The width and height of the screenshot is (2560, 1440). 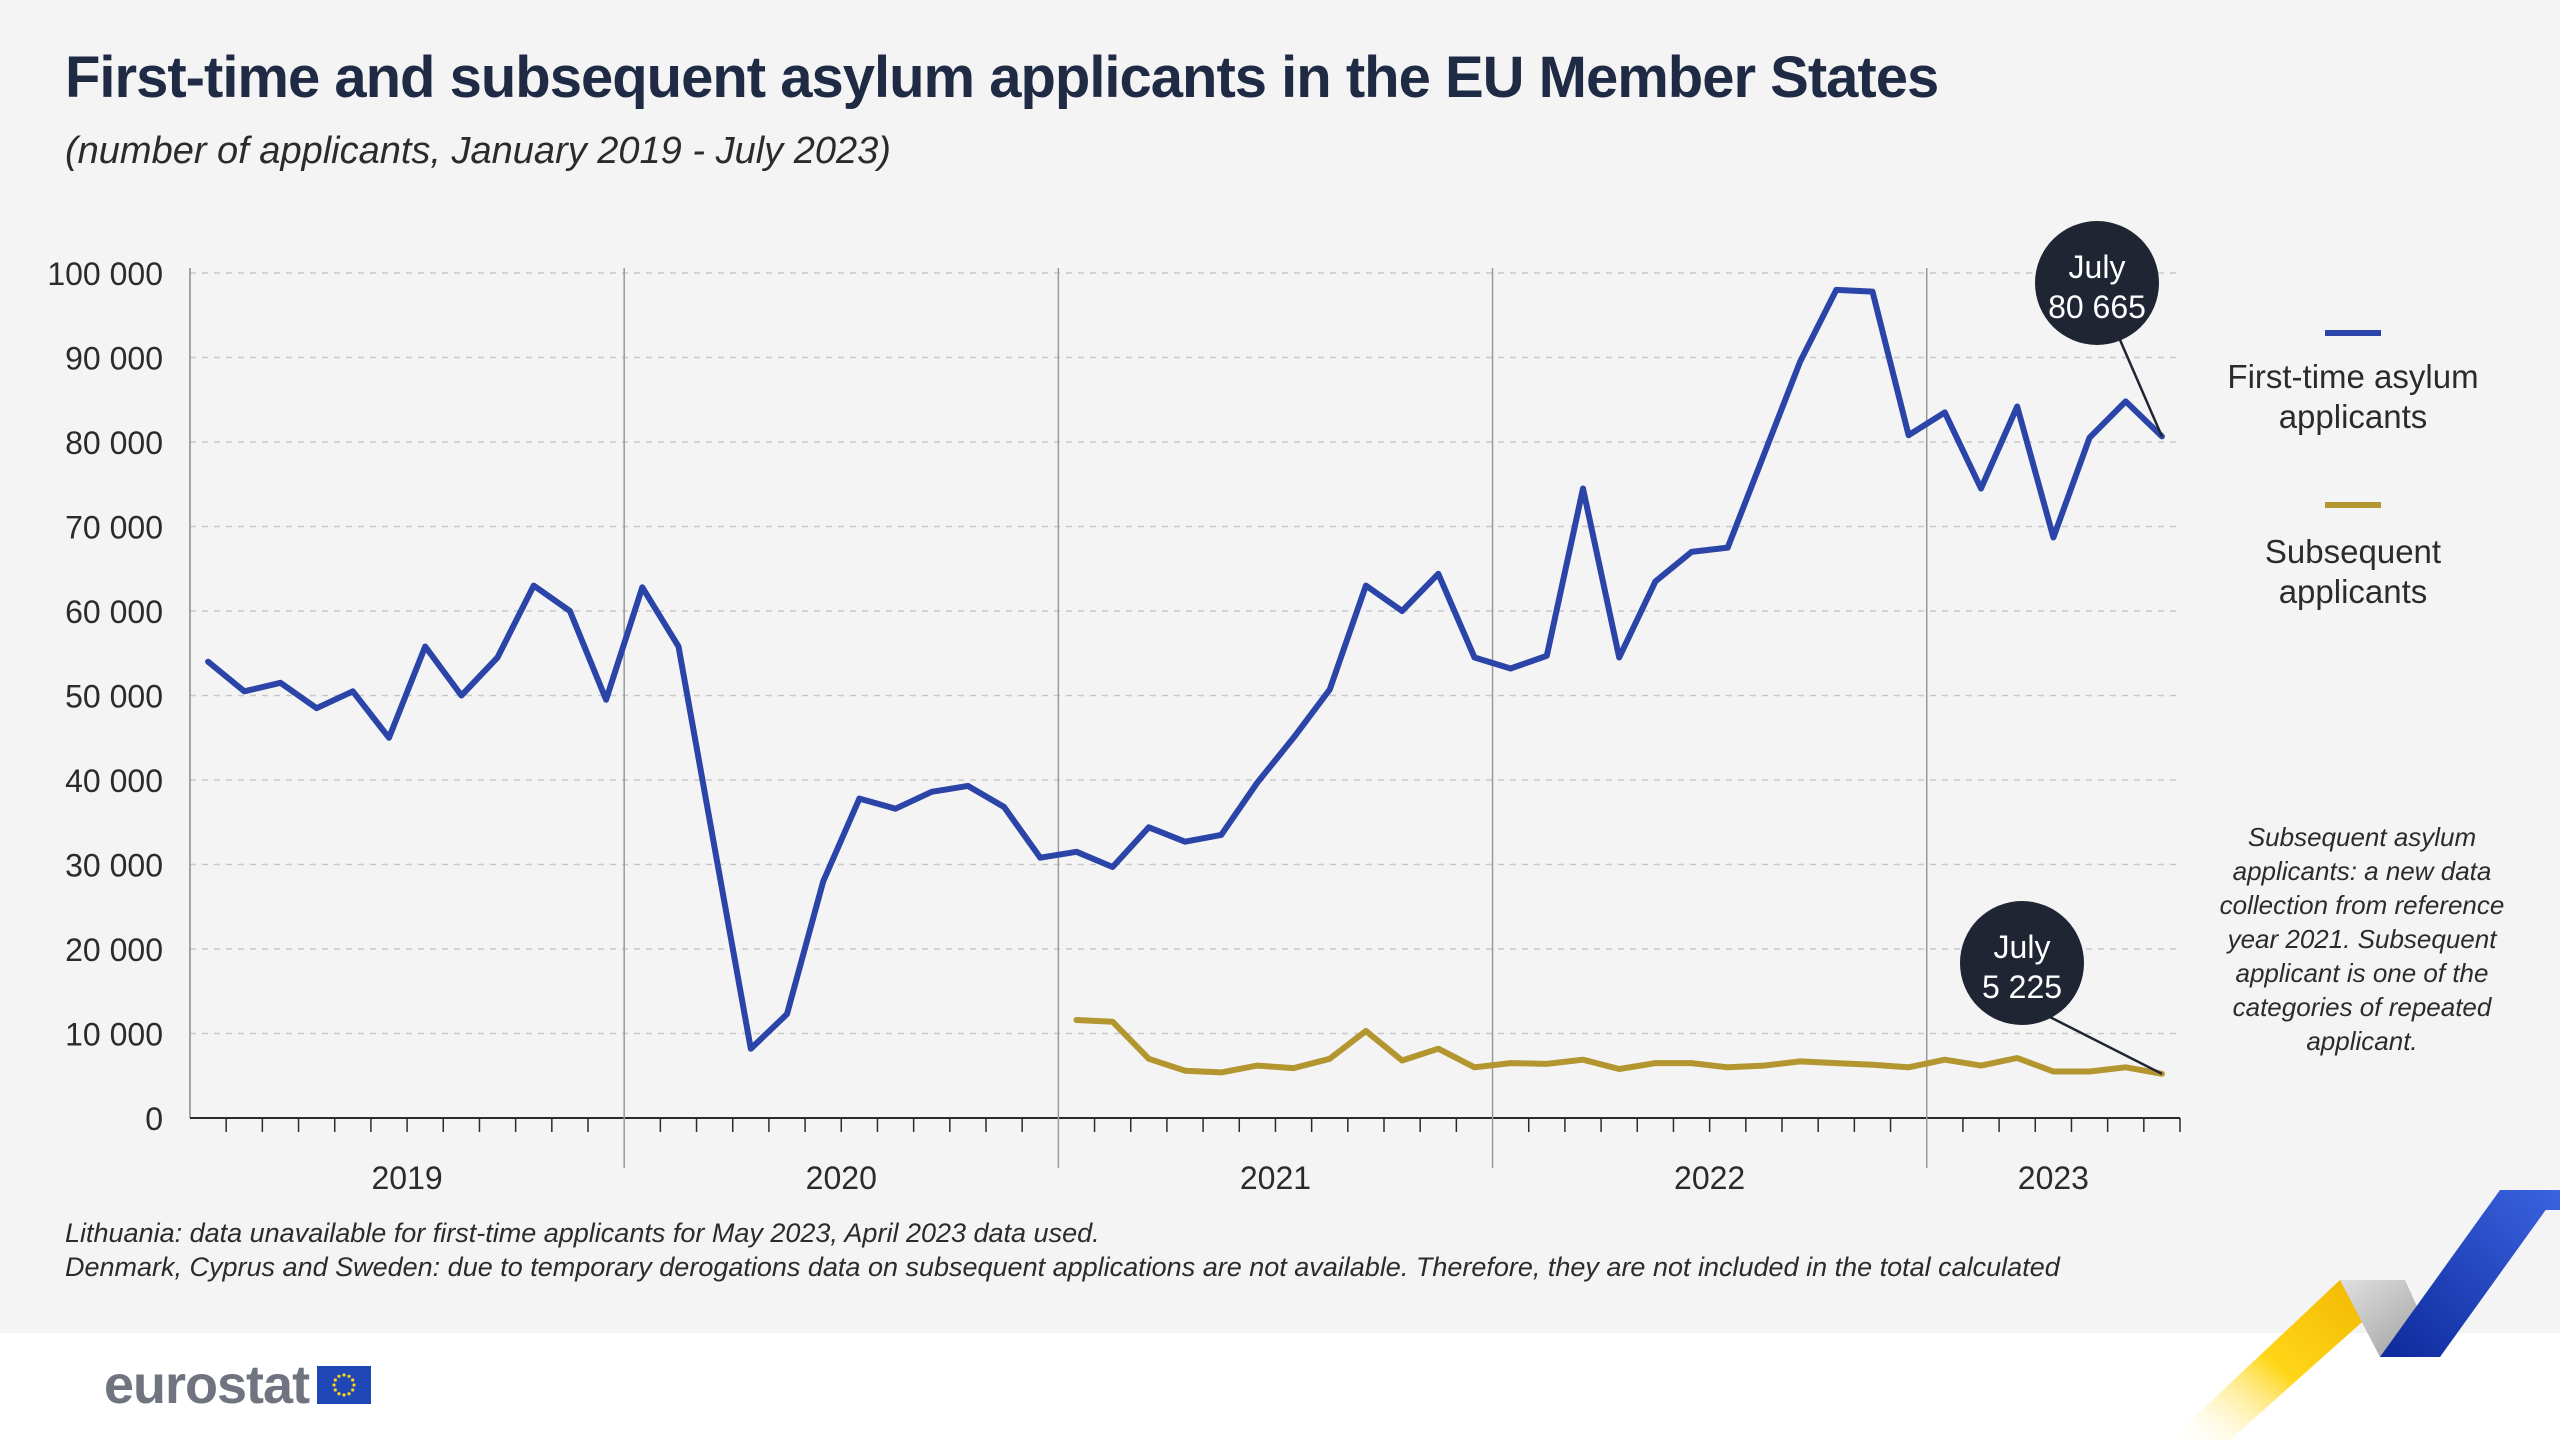 What do you see at coordinates (114, 612) in the screenshot?
I see `y-tick-label: 60 000` at bounding box center [114, 612].